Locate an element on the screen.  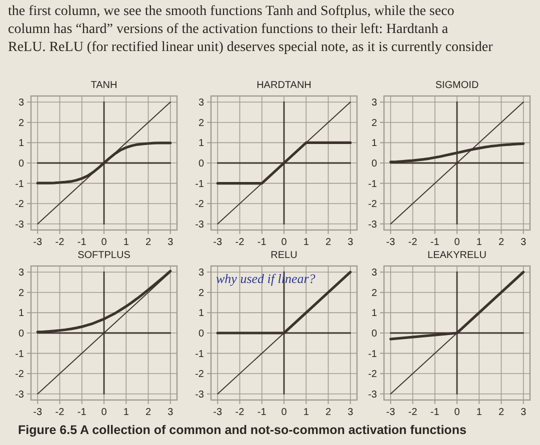
text: the first column, we see the smooth functions Tanh and Softplus, while the seco is located at coordinates (231, 11).